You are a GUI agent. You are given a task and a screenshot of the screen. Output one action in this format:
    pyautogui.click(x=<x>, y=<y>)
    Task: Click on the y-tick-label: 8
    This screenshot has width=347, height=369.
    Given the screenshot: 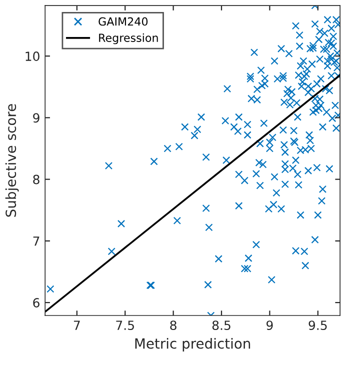 What is the action you would take?
    pyautogui.click(x=36, y=179)
    